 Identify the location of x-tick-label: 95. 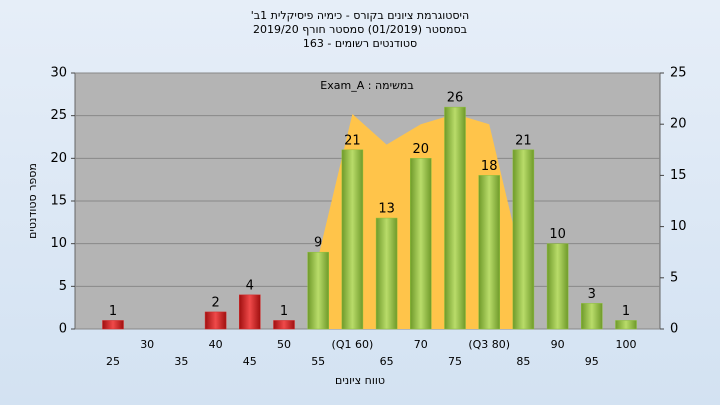
(592, 361).